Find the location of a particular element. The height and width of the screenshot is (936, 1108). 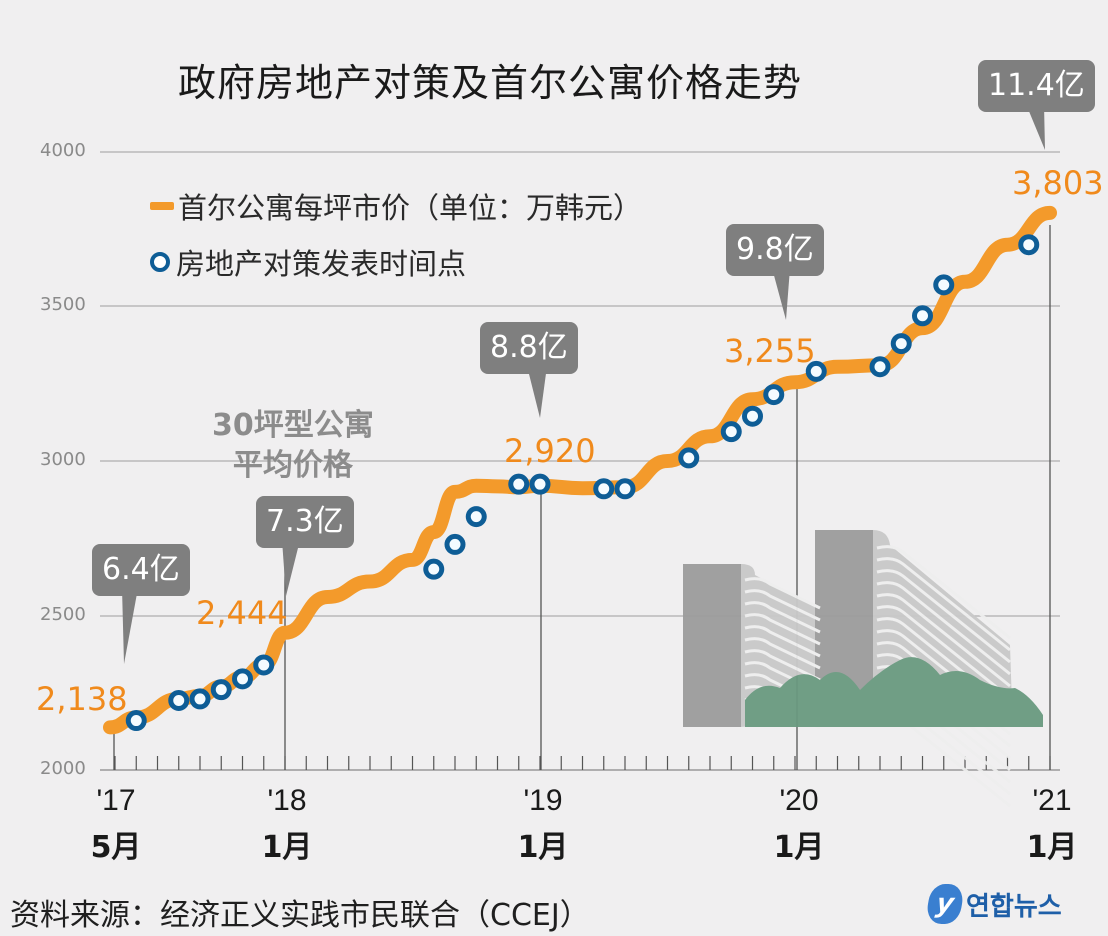

apartment-illustration is located at coordinates (863, 669).